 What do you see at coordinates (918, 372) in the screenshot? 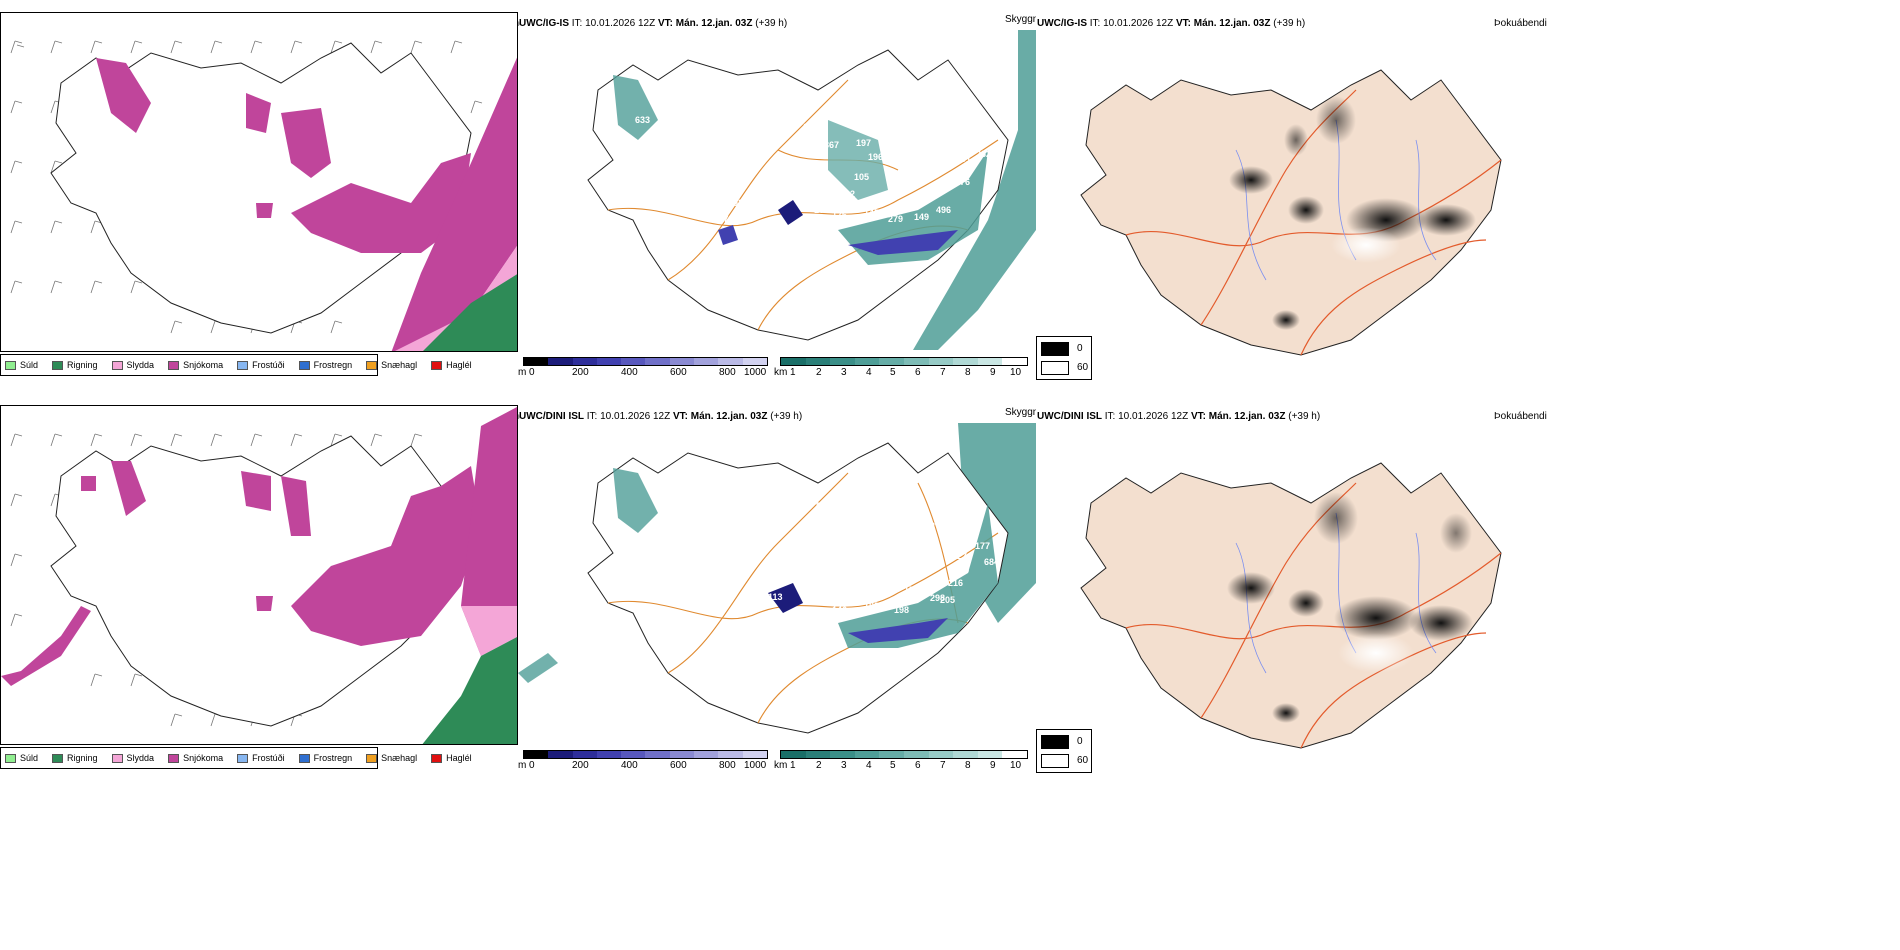
I see `visibility-tick: 6` at bounding box center [918, 372].